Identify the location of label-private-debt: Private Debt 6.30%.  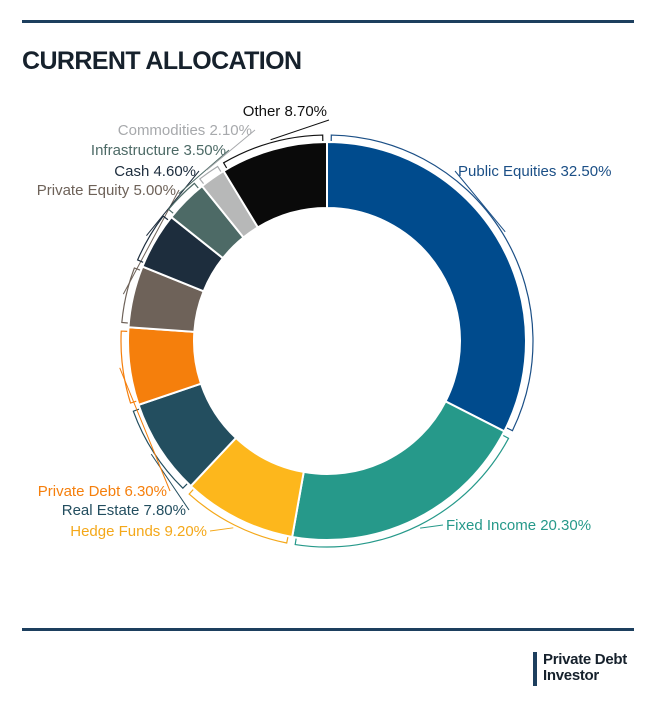
(102, 491).